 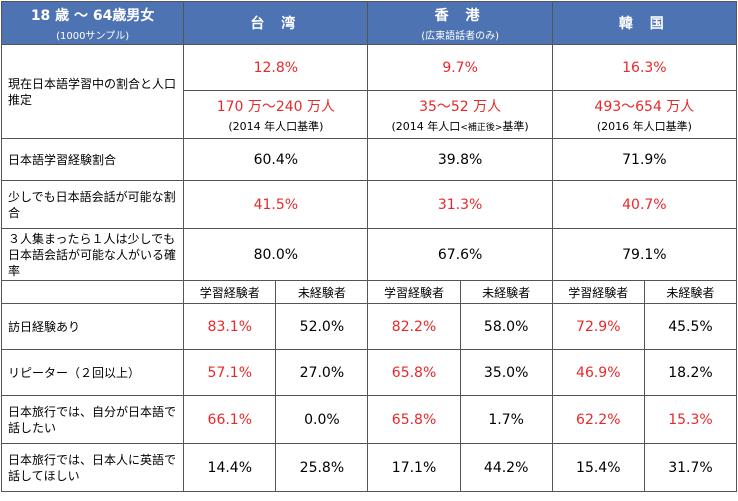 I want to click on header-taiwan: 台 湾, so click(x=276, y=23).